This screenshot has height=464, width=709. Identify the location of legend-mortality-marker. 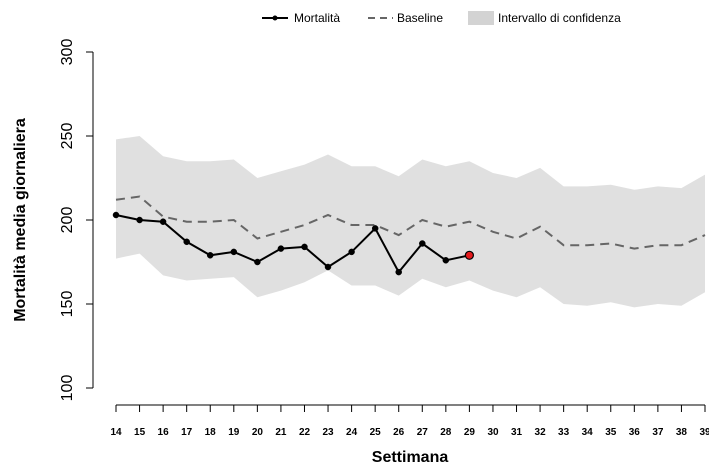
(275, 18).